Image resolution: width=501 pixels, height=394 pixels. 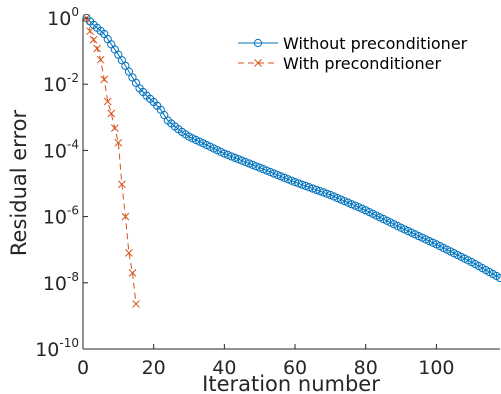 I want to click on y-tick-label: 10⁻⁸, so click(x=61, y=282).